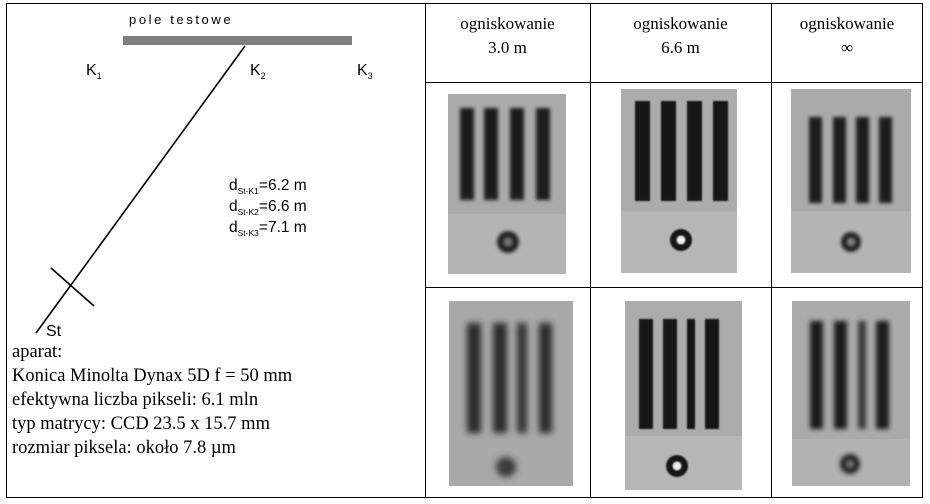  I want to click on target-k1: K1, so click(94, 71).